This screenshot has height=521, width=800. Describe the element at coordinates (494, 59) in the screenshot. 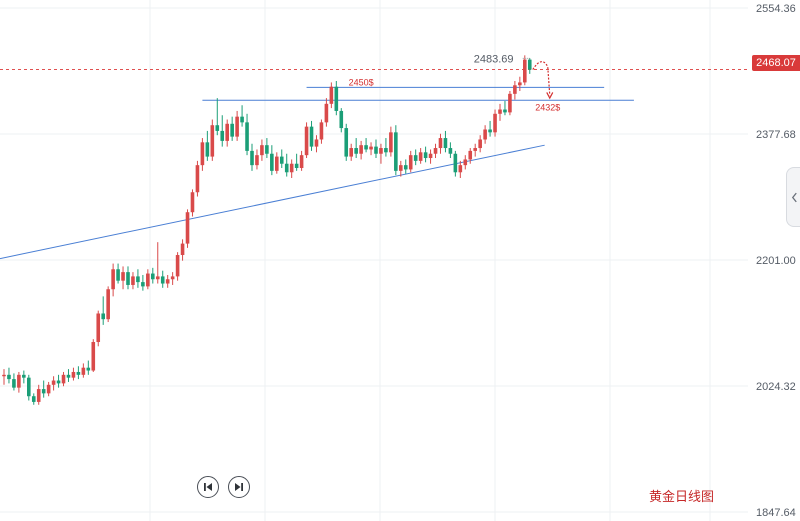

I see `recent-high-label: 2483.69` at that location.